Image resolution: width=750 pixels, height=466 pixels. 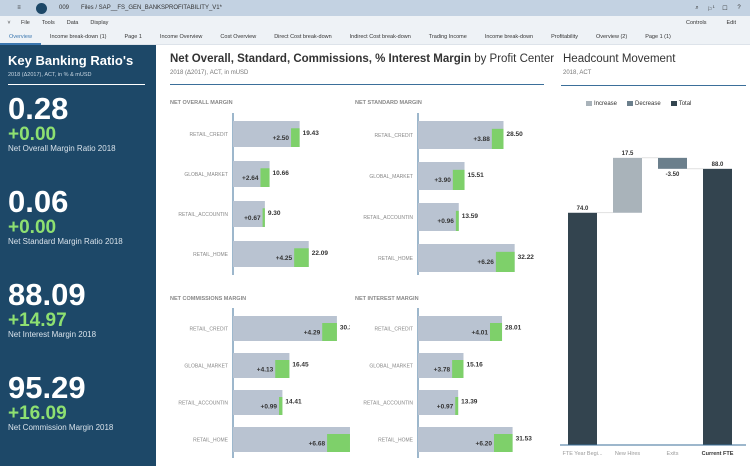 What do you see at coordinates (41, 8) in the screenshot?
I see `user-avatar-icon` at bounding box center [41, 8].